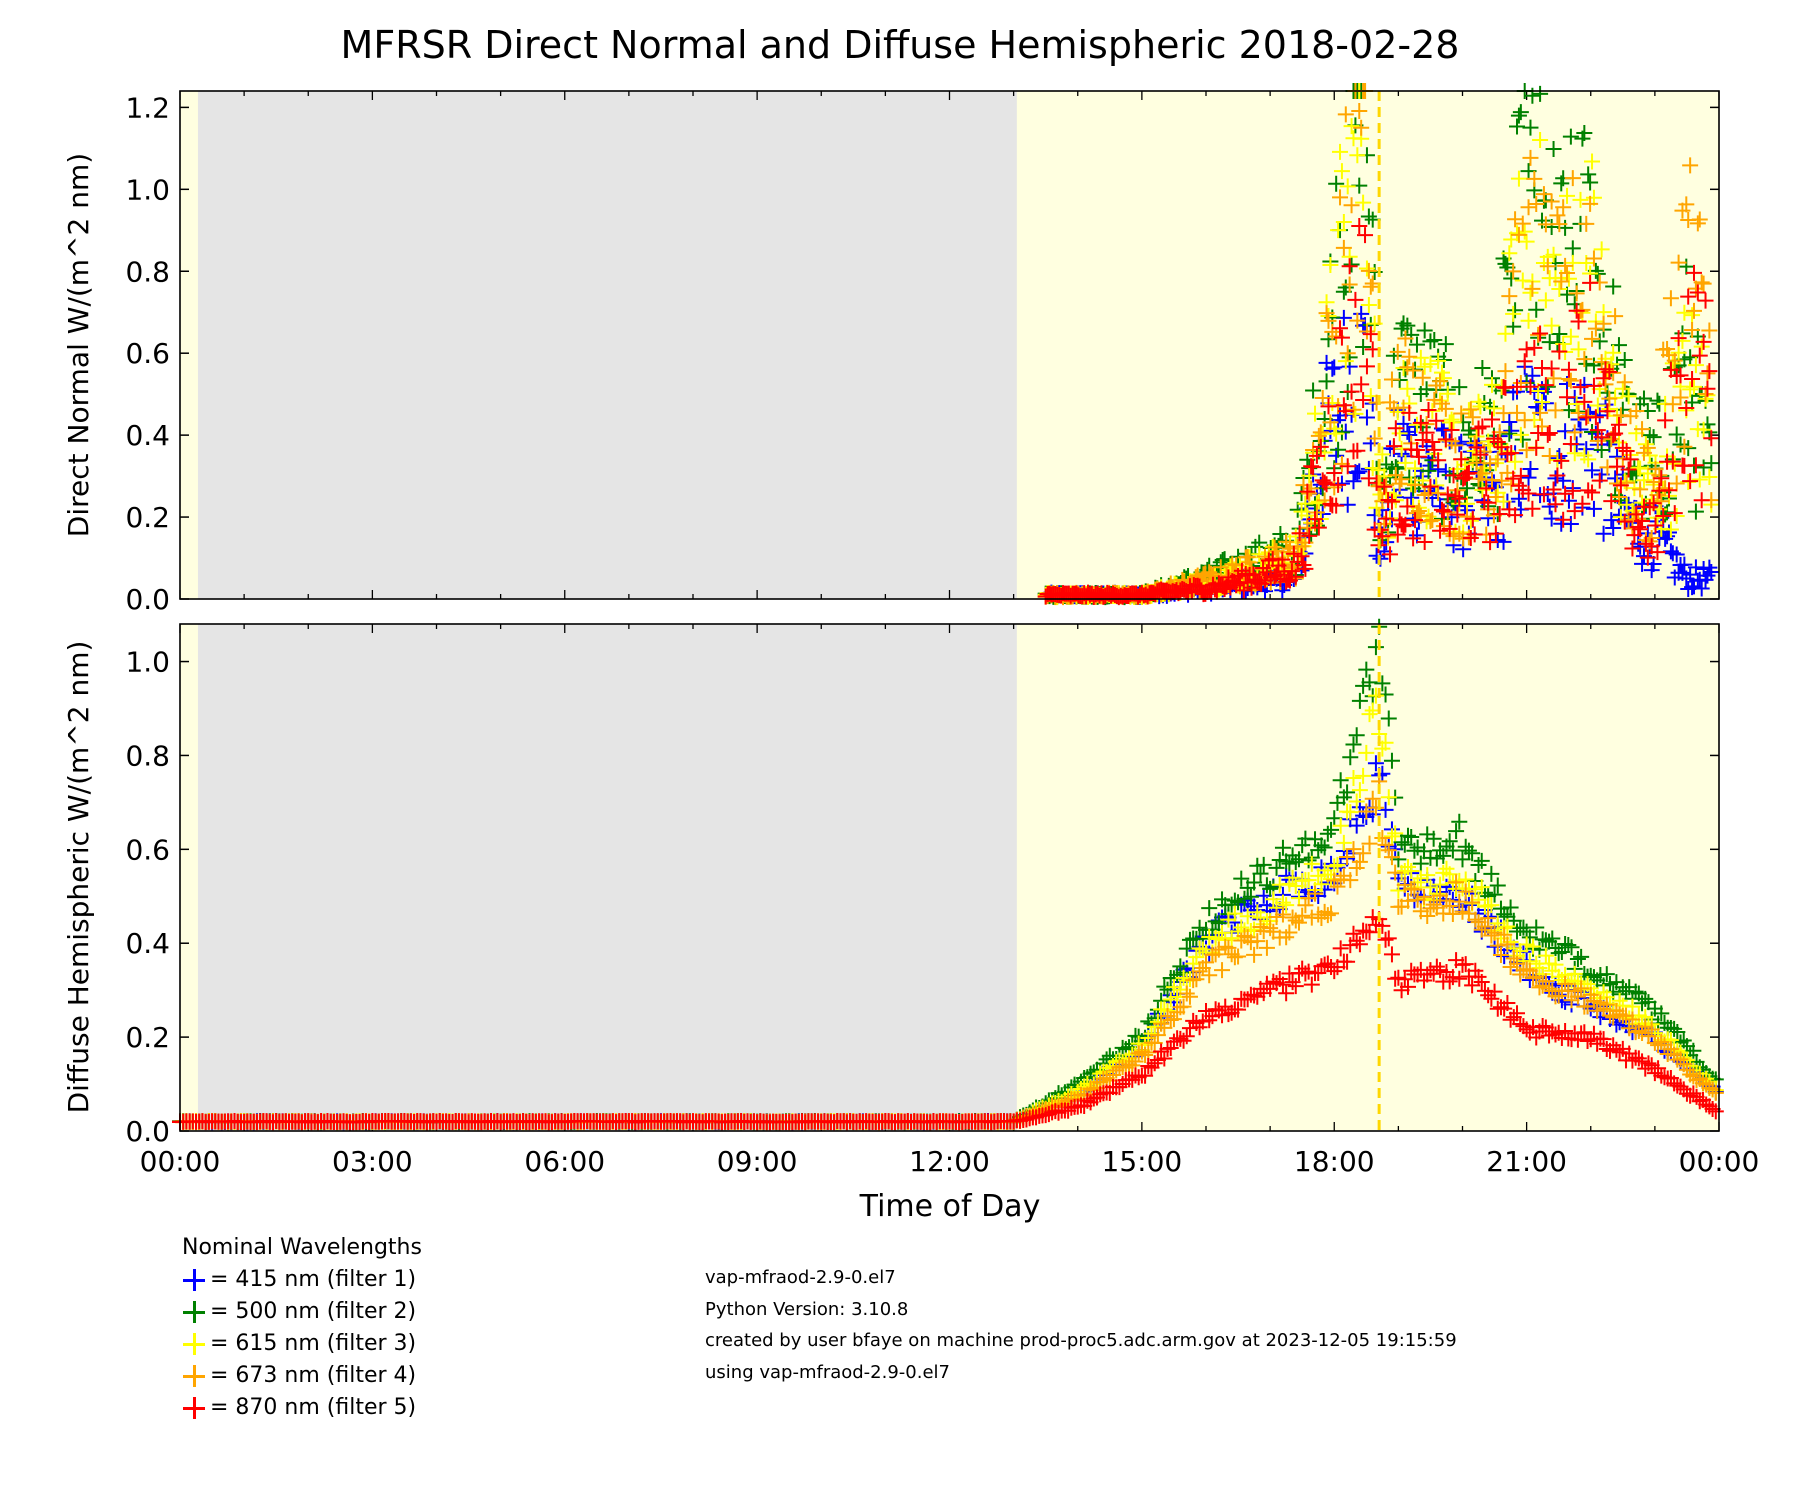 The width and height of the screenshot is (1800, 1500). I want to click on plus-marker-icon, so click(194, 1312).